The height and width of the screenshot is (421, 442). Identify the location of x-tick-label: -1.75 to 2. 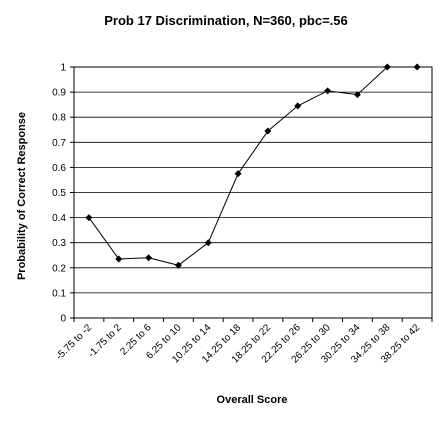
(105, 341).